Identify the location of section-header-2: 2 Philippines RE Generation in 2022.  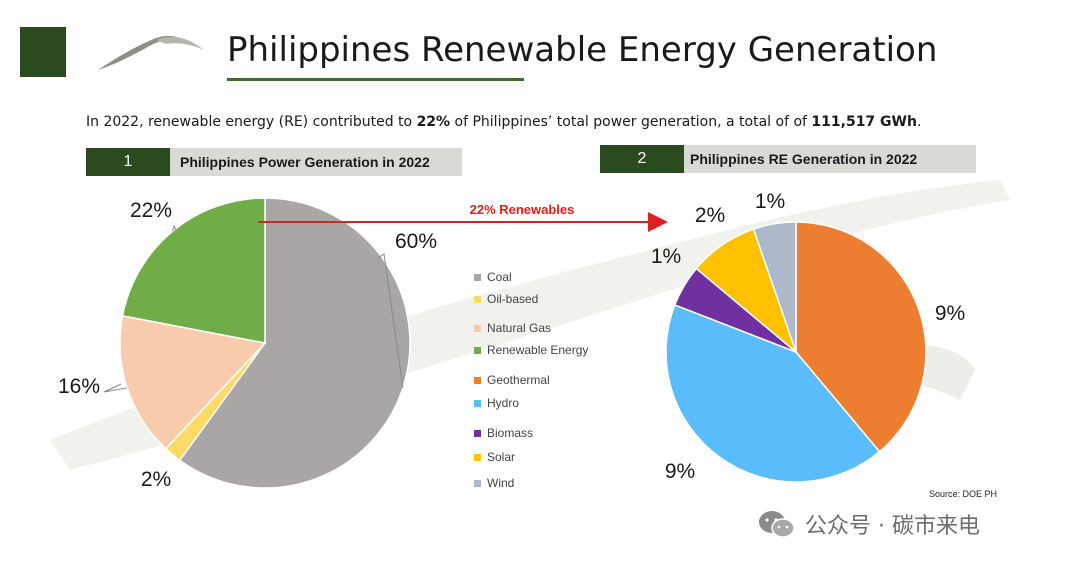
(788, 159).